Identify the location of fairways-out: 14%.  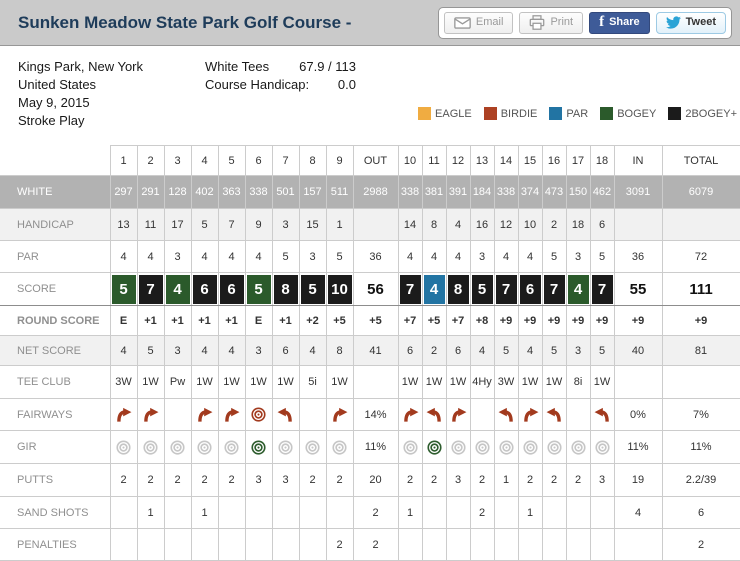
(375, 414).